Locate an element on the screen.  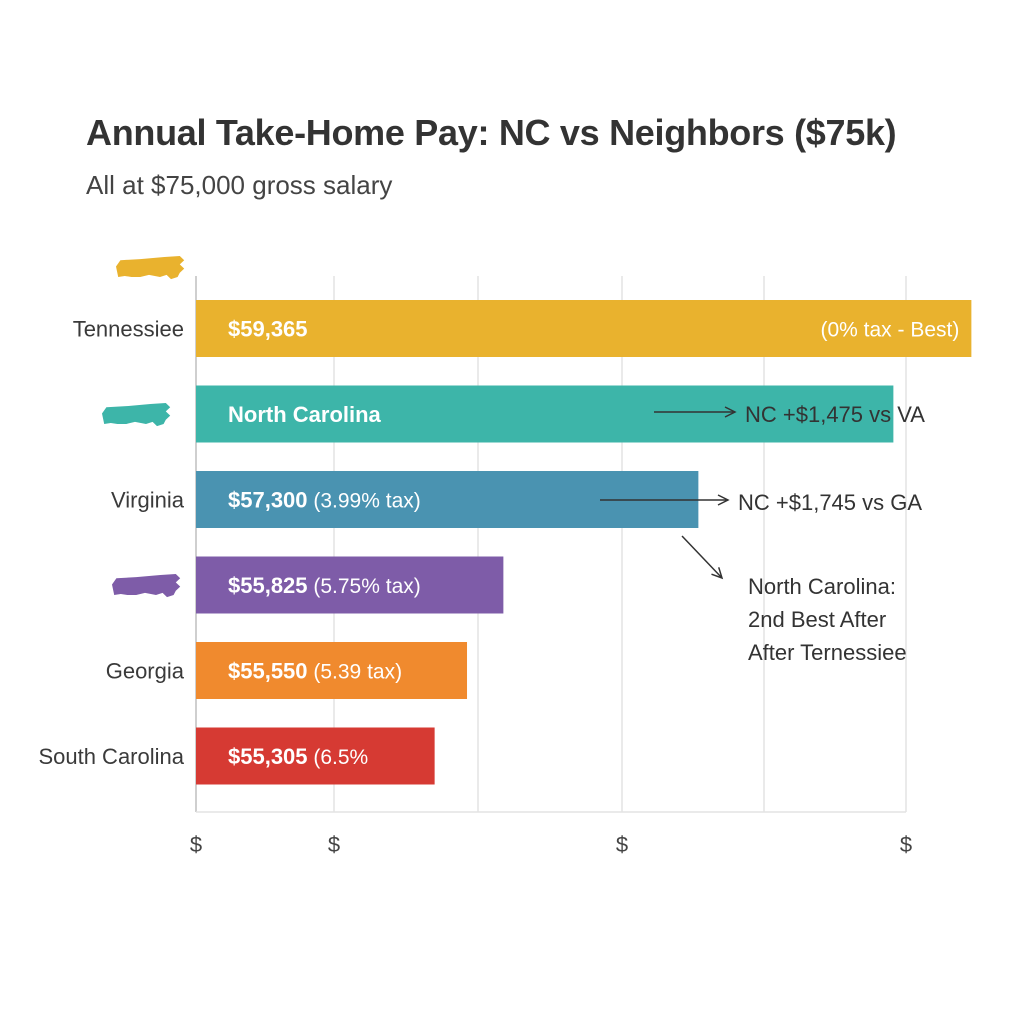
annotation-summary-line: North Carolina: is located at coordinates (822, 586).